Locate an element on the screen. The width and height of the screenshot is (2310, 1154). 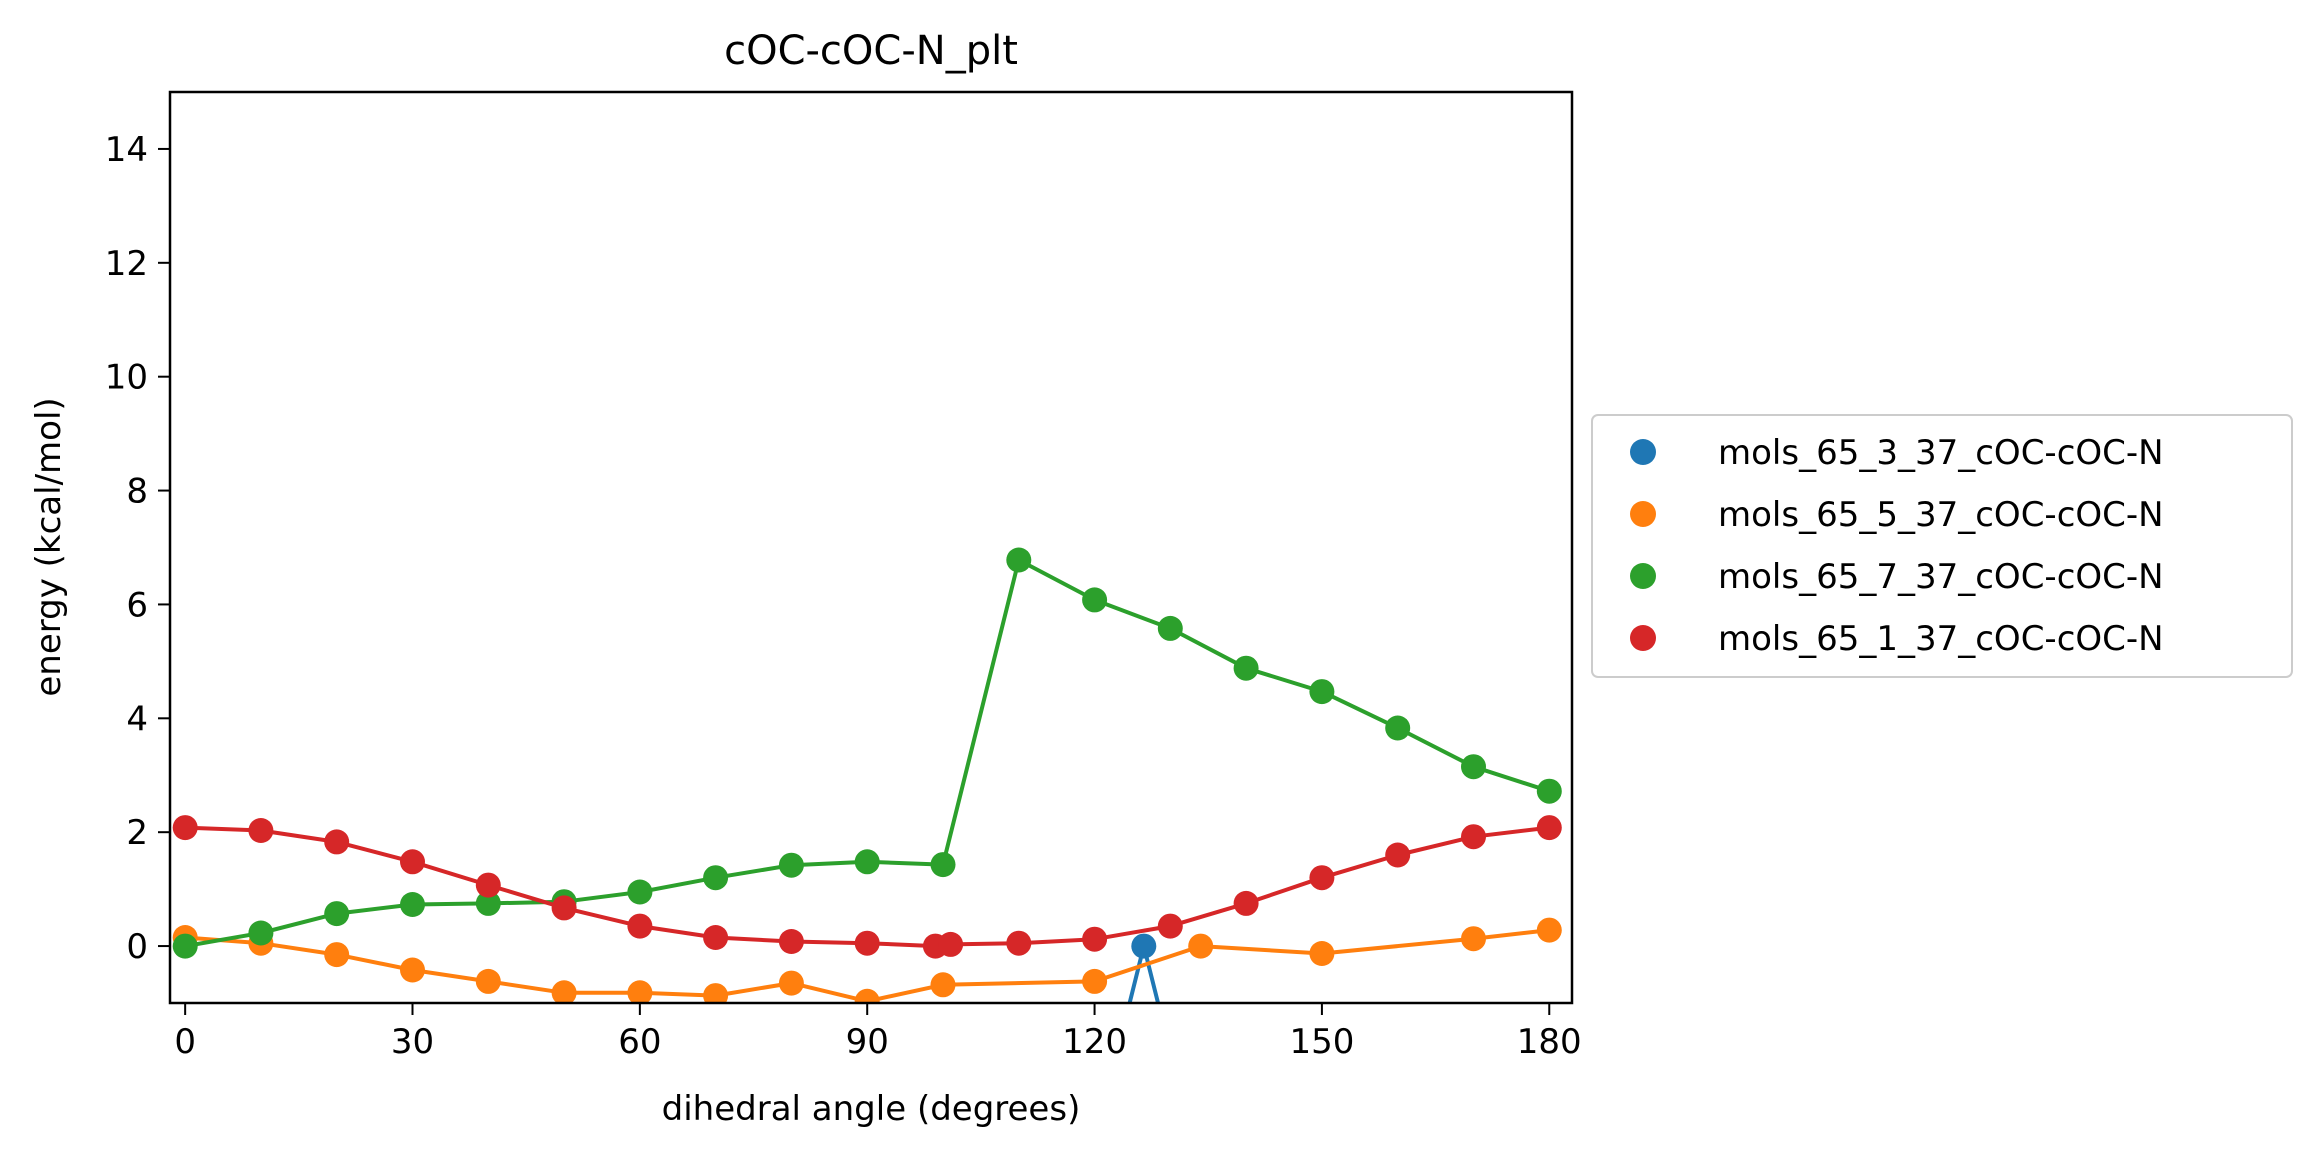
x-tick-label: 60 is located at coordinates (639, 1042).